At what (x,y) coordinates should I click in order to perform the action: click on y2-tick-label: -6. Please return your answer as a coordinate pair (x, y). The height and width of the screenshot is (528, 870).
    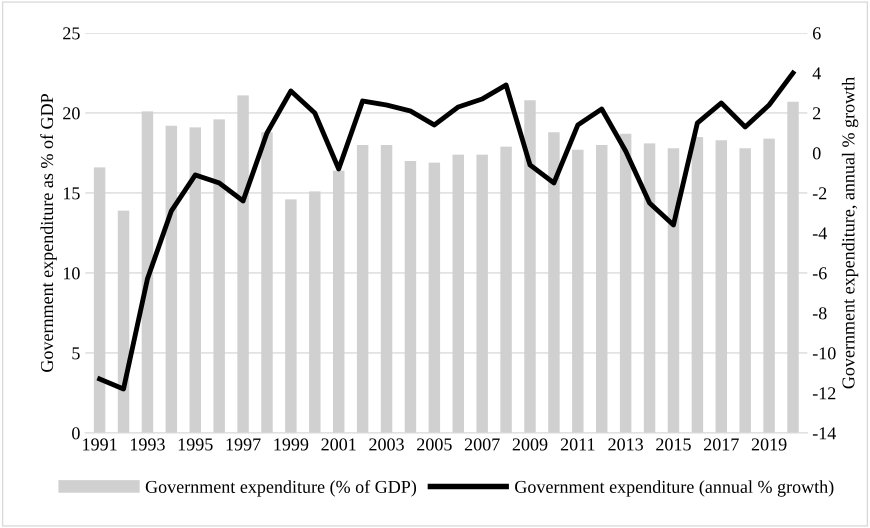
    Looking at the image, I should click on (819, 273).